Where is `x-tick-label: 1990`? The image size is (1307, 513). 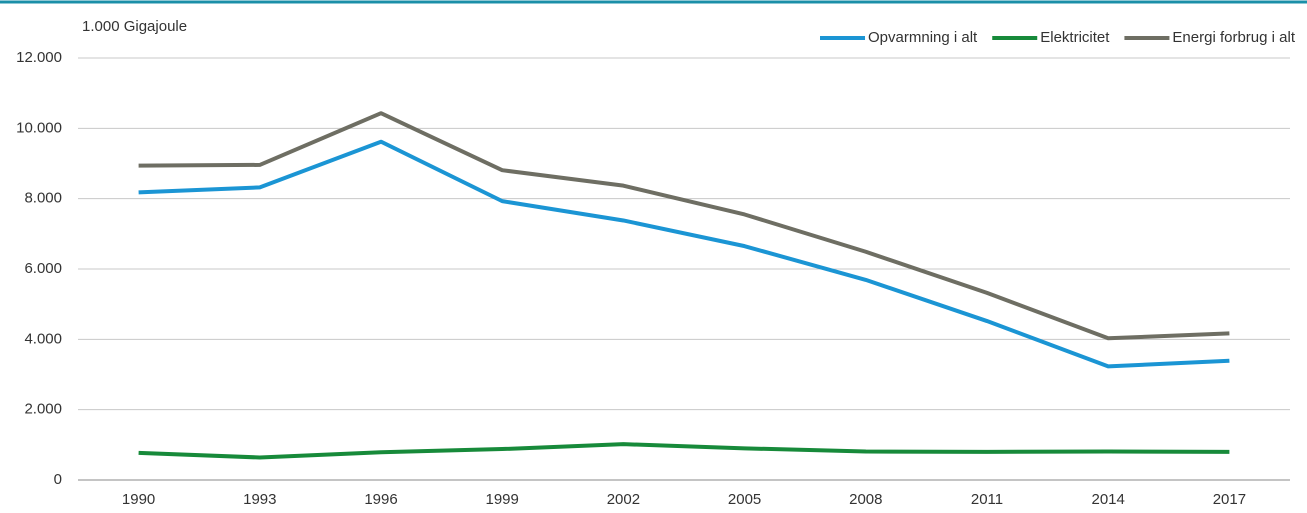
x-tick-label: 1990 is located at coordinates (138, 499).